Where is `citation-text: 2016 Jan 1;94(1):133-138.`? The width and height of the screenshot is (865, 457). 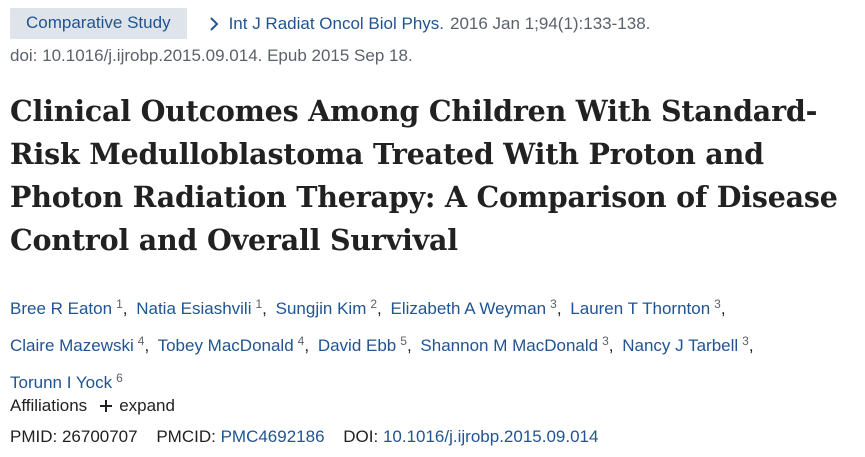
citation-text: 2016 Jan 1;94(1):133-138. is located at coordinates (550, 23).